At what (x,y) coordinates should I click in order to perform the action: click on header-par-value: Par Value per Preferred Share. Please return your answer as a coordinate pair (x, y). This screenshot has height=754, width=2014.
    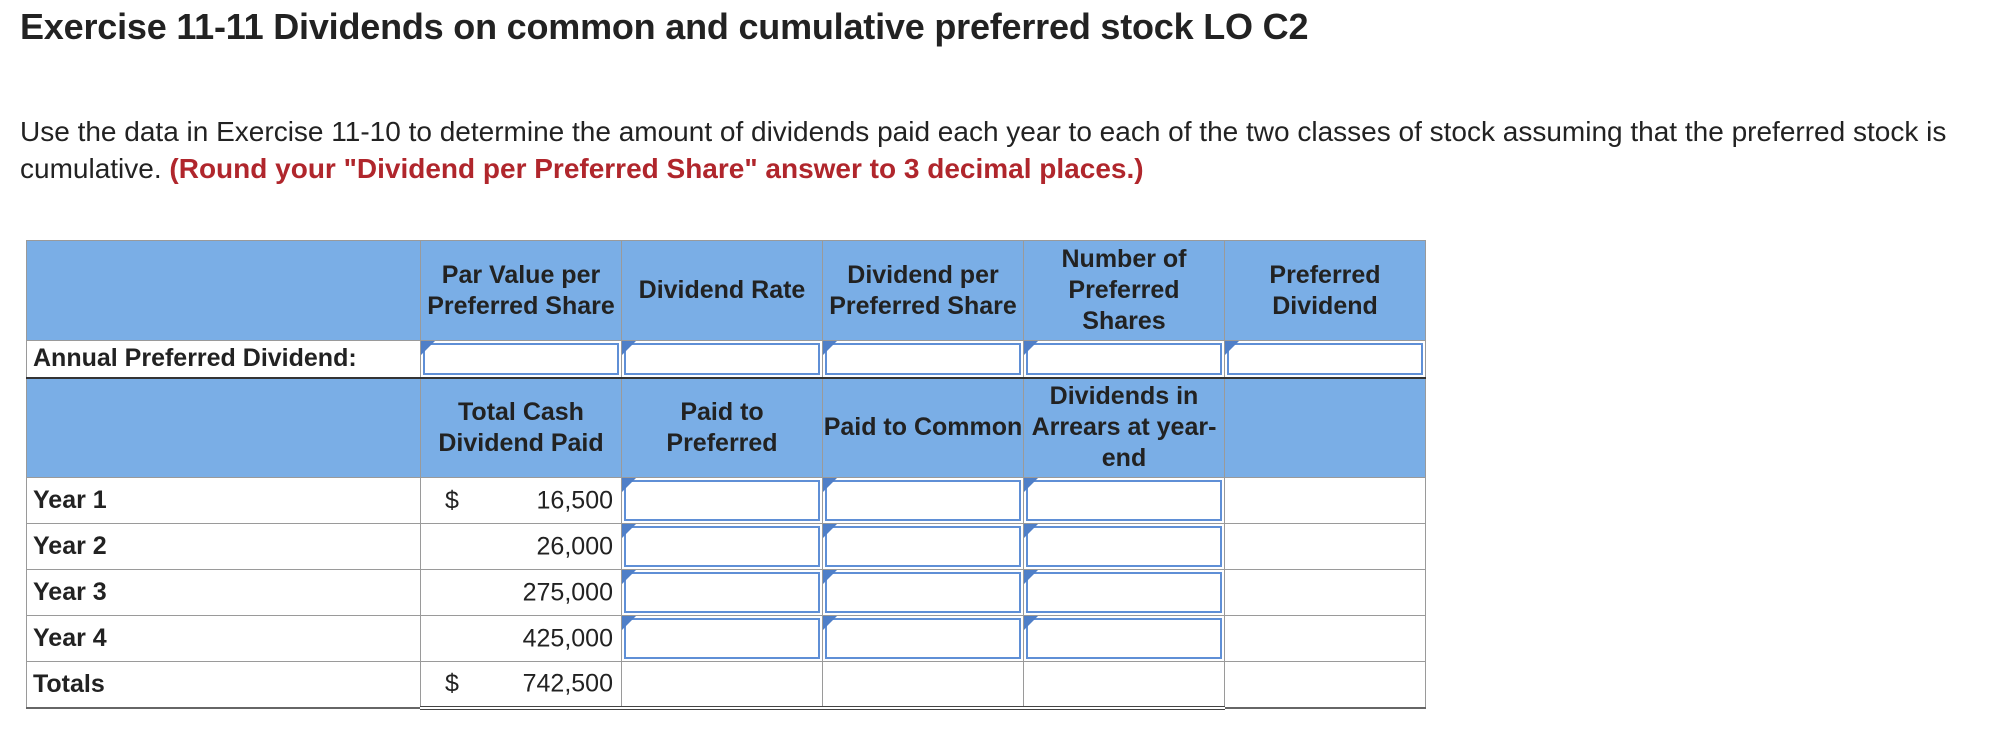
    Looking at the image, I should click on (521, 290).